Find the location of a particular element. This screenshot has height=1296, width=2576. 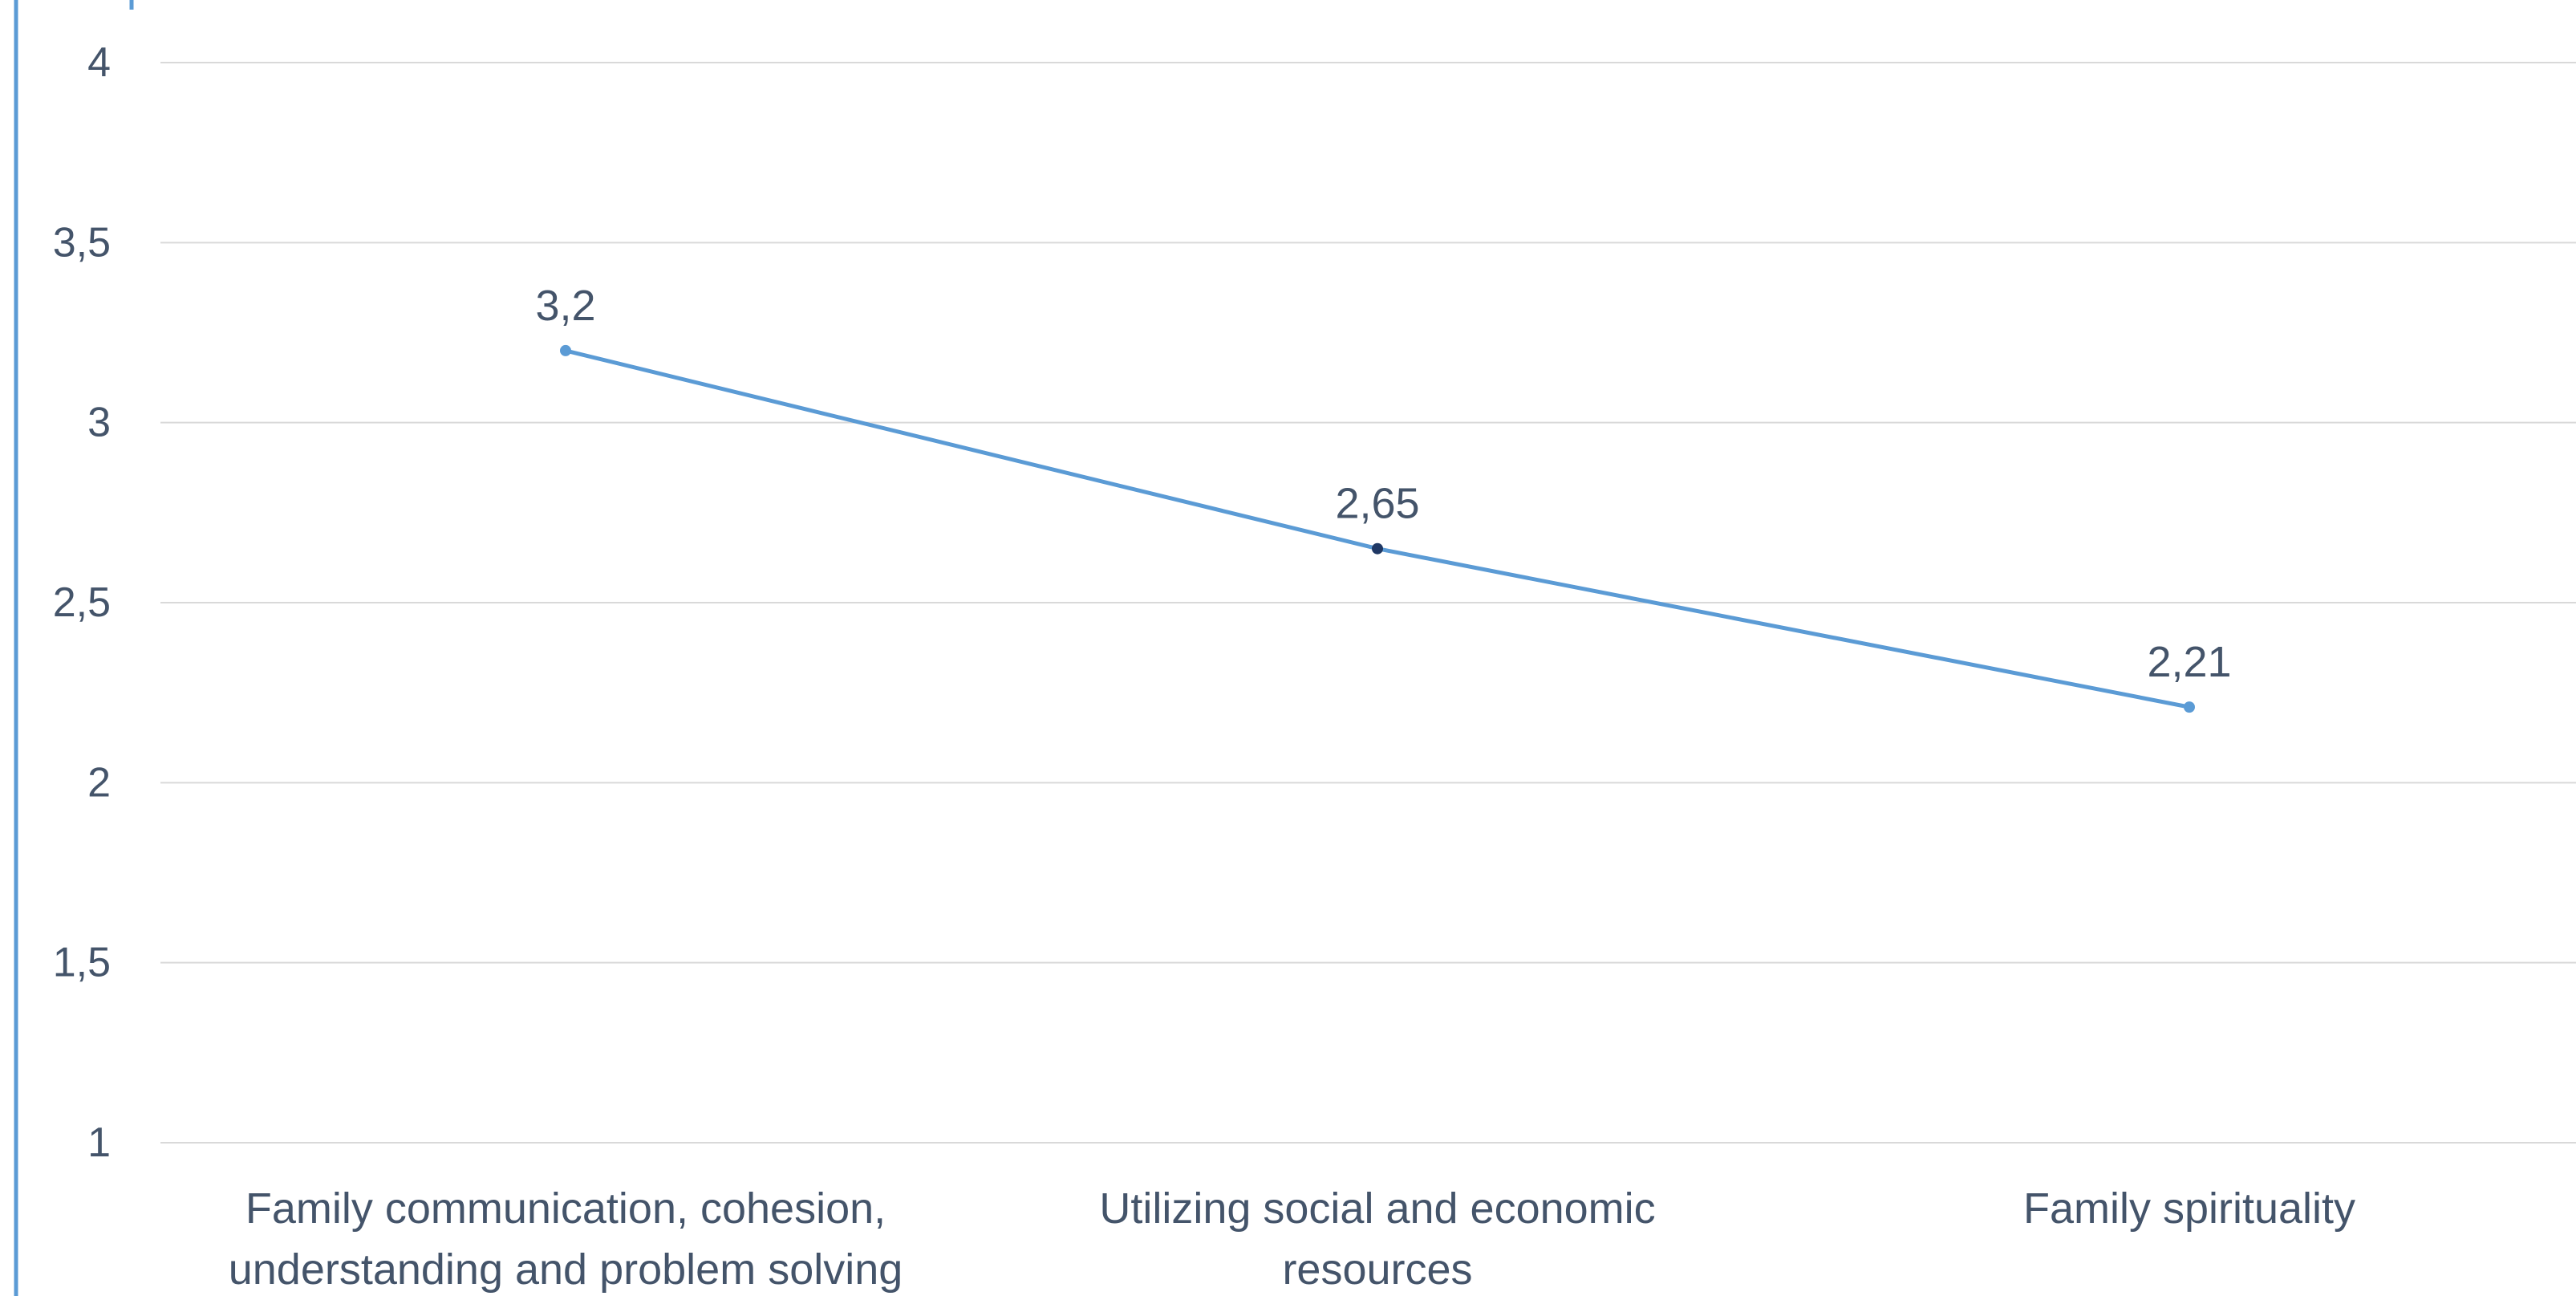

x-category-label-line: resources is located at coordinates (1377, 1269).